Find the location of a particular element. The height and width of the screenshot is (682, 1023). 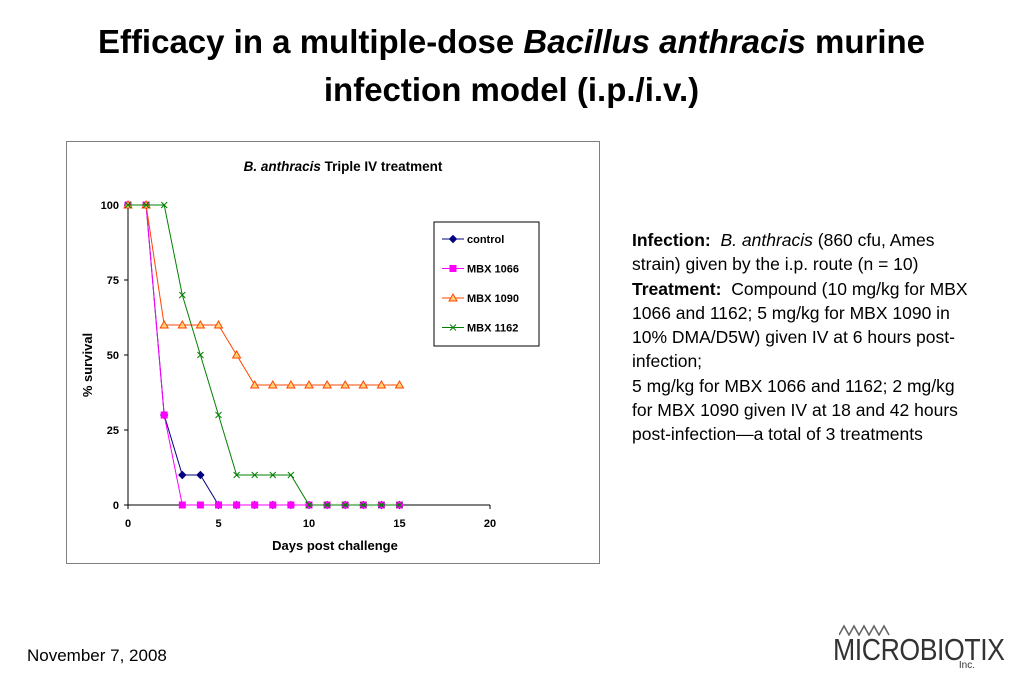

infection-label: Infection: is located at coordinates (671, 240).